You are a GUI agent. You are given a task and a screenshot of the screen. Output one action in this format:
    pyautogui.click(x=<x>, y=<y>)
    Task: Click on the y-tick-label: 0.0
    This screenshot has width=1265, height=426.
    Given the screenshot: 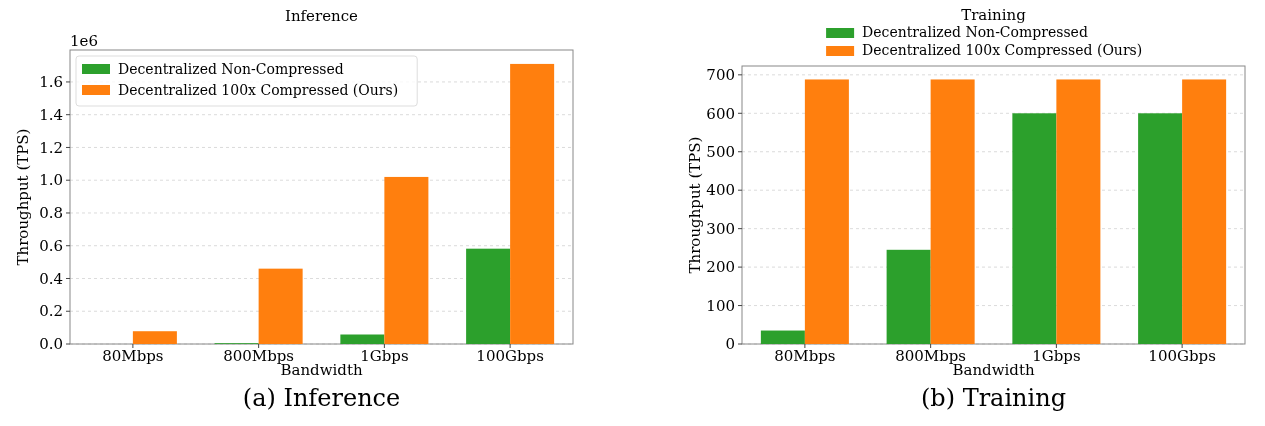 What is the action you would take?
    pyautogui.click(x=51, y=344)
    